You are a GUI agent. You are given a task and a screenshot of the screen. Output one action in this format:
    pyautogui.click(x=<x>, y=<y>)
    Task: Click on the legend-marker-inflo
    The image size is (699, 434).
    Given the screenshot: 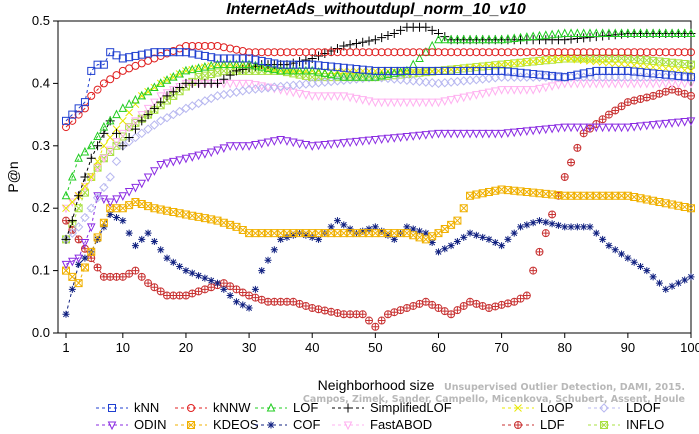 What is the action you would take?
    pyautogui.click(x=604, y=425)
    